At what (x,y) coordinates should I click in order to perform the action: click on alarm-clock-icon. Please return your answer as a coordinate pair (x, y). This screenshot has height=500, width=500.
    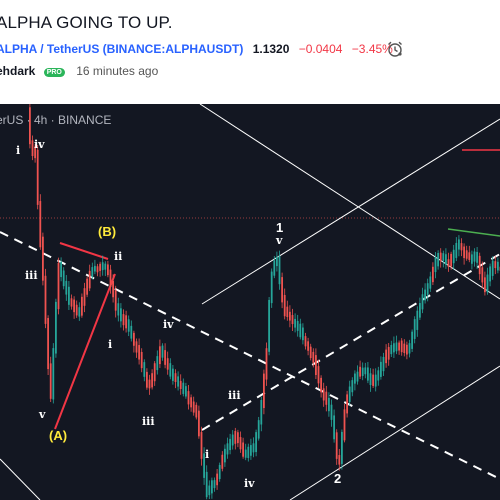
    Looking at the image, I should click on (395, 49).